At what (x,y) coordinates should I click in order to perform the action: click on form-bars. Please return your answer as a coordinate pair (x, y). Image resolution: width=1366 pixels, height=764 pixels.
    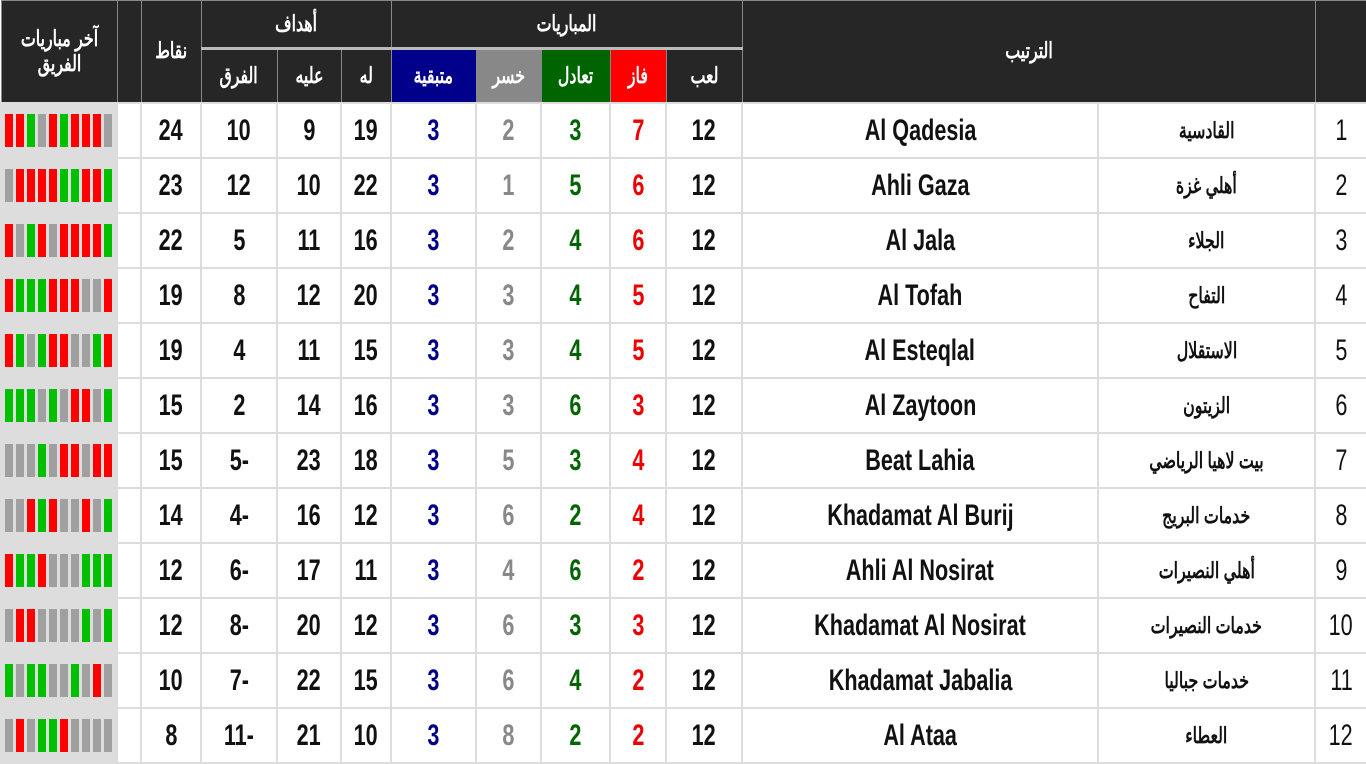
    Looking at the image, I should click on (60, 295).